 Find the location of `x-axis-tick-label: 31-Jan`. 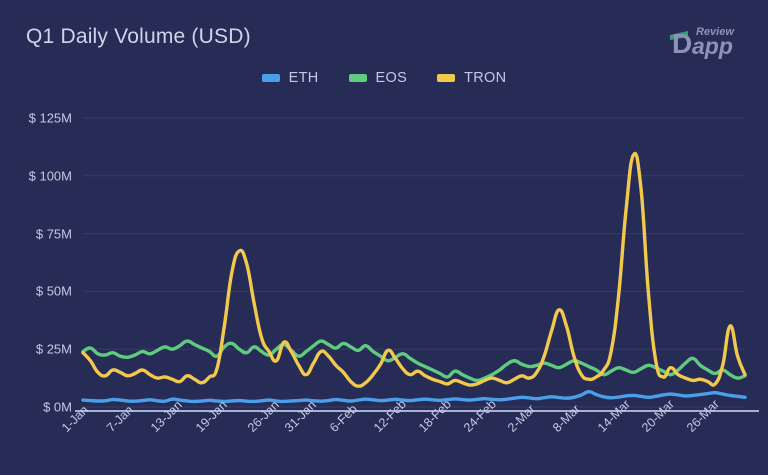

x-axis-tick-label: 31-Jan is located at coordinates (301, 416).